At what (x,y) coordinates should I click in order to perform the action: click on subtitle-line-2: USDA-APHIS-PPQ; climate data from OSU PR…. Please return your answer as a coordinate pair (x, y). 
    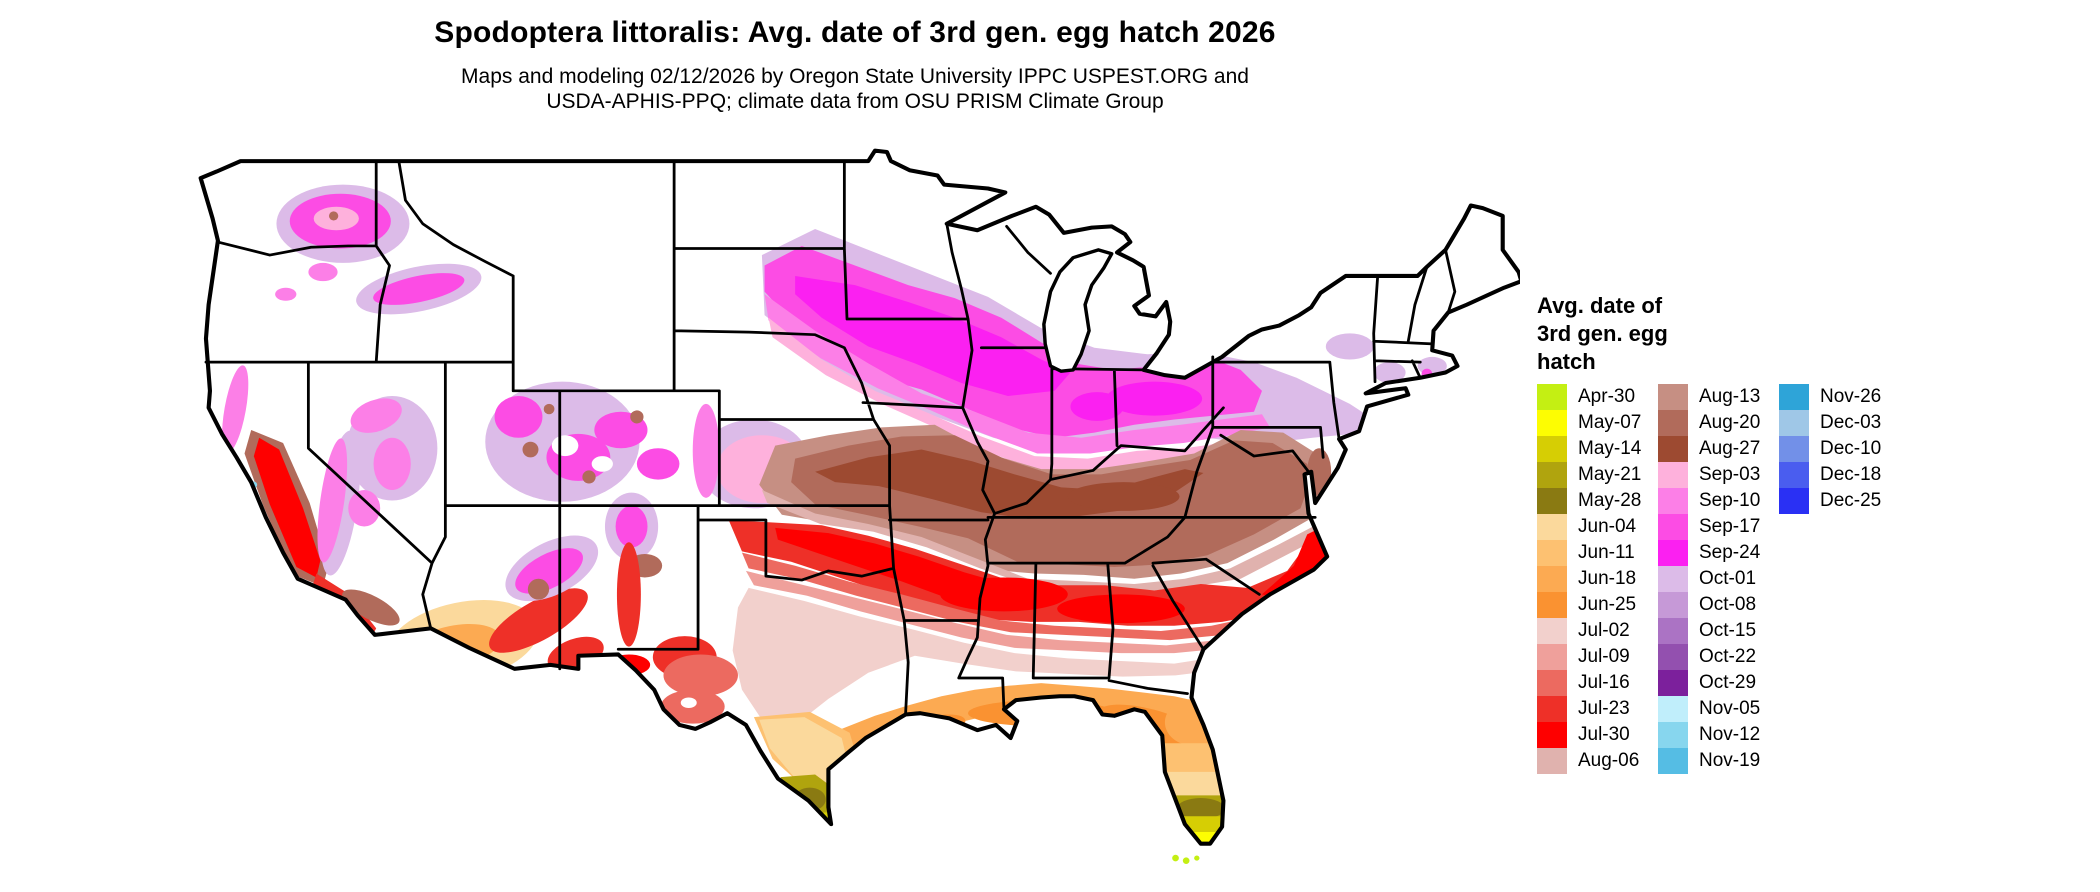
    Looking at the image, I should click on (855, 101).